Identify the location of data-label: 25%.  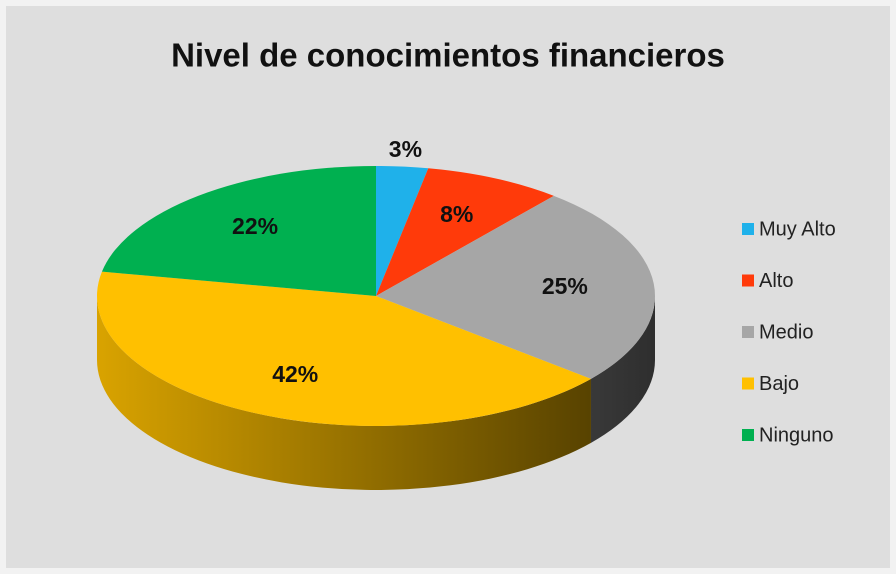
(565, 286).